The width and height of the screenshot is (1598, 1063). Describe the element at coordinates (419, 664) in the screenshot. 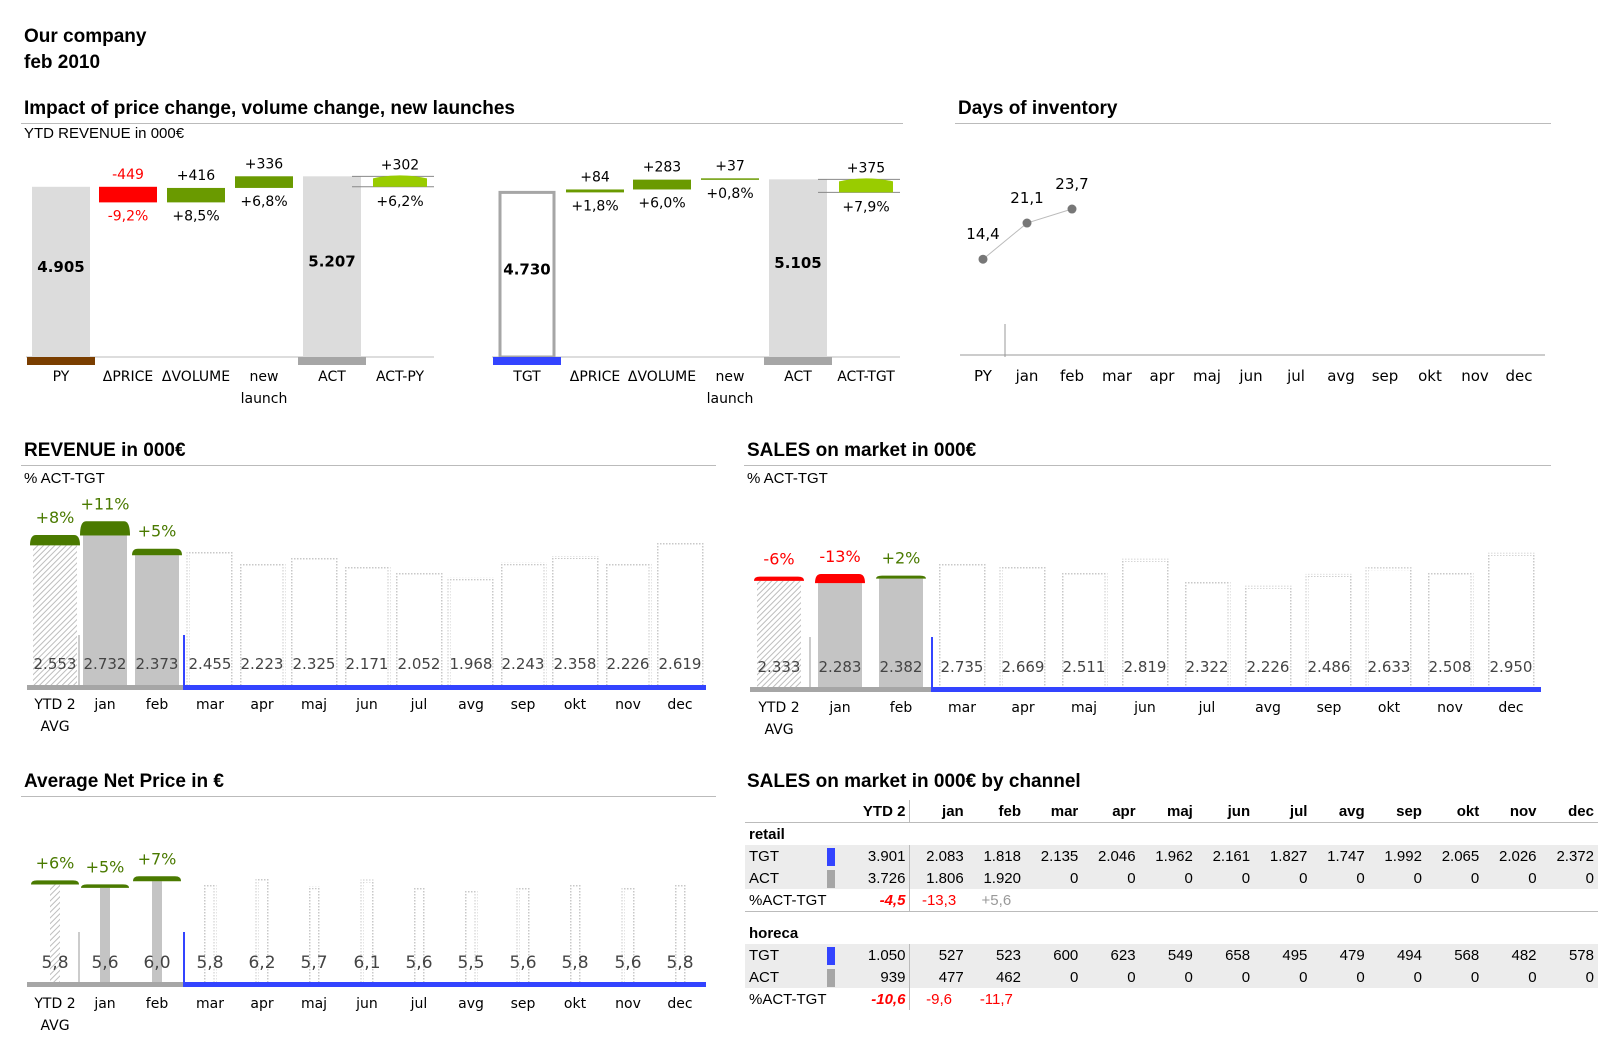

I see `rev-value-label-7: 2.052` at that location.